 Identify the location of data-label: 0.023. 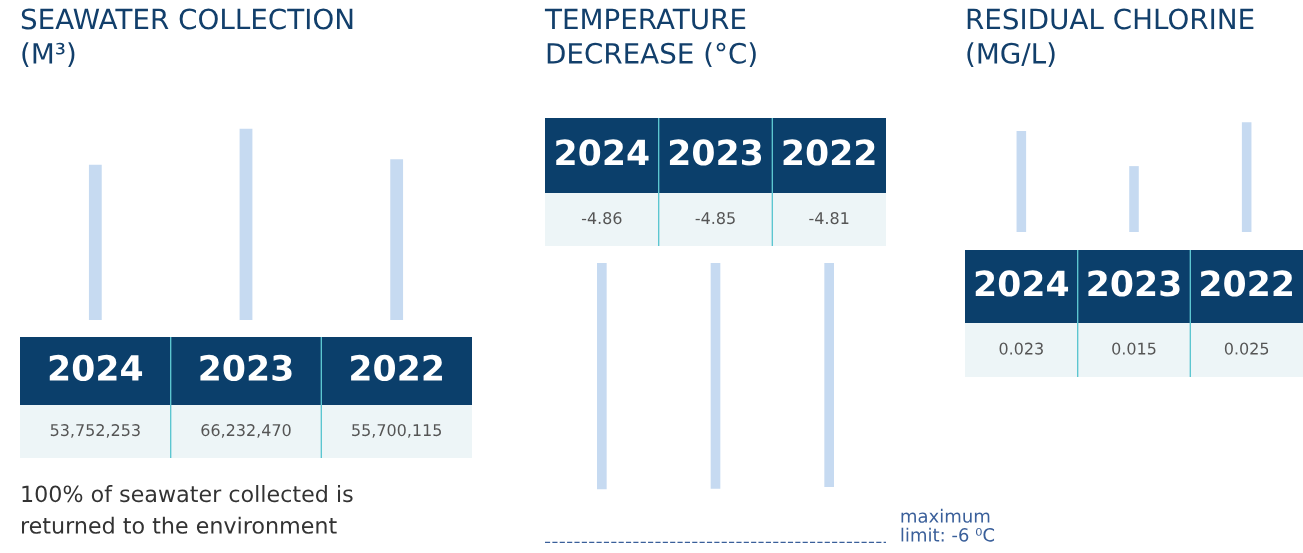
(1021, 348).